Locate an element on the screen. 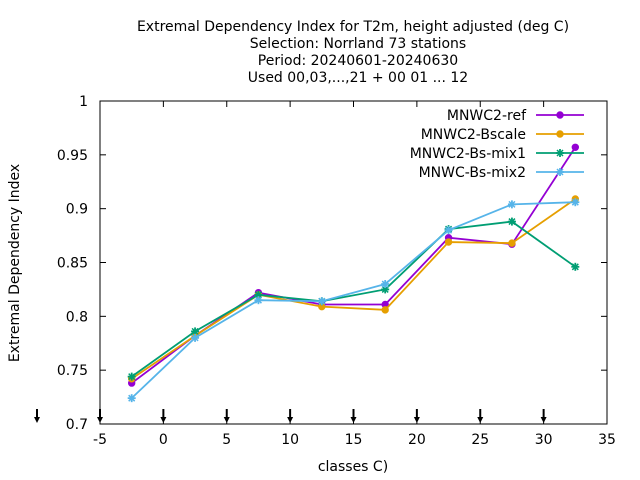 This screenshot has width=640, height=480. x-axis-label: classes C) is located at coordinates (353, 467).